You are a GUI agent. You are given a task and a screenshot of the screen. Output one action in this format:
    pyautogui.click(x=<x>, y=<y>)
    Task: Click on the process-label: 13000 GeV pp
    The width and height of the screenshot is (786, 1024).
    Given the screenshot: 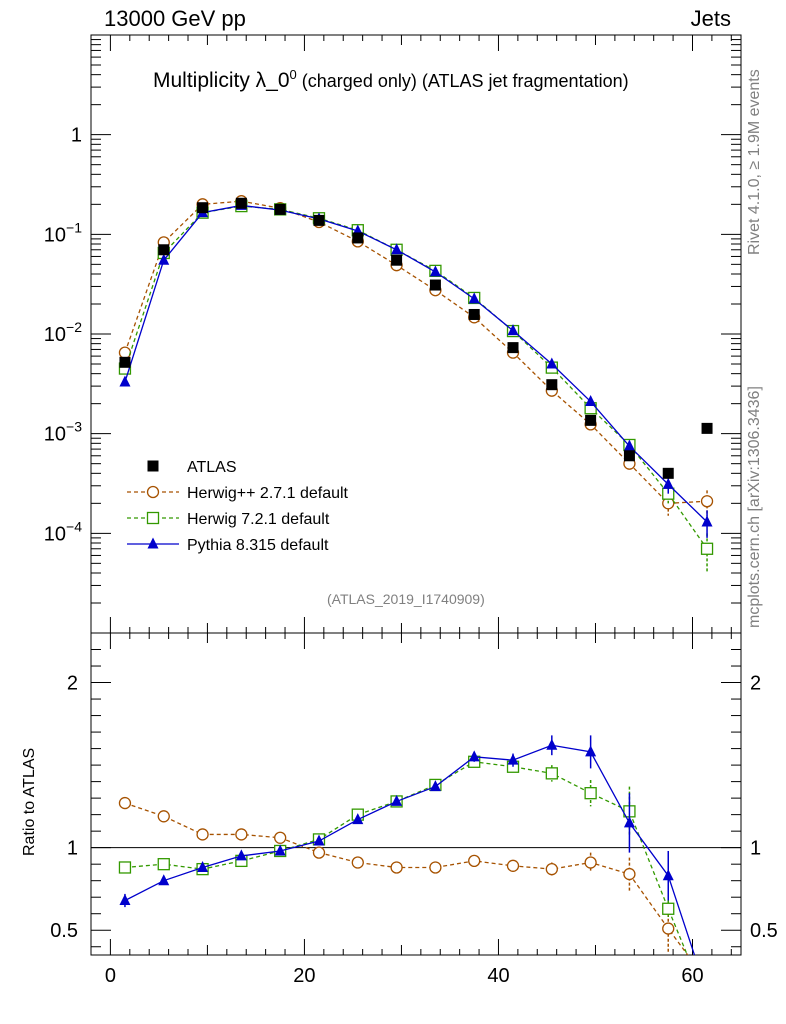 What is the action you would take?
    pyautogui.click(x=175, y=18)
    